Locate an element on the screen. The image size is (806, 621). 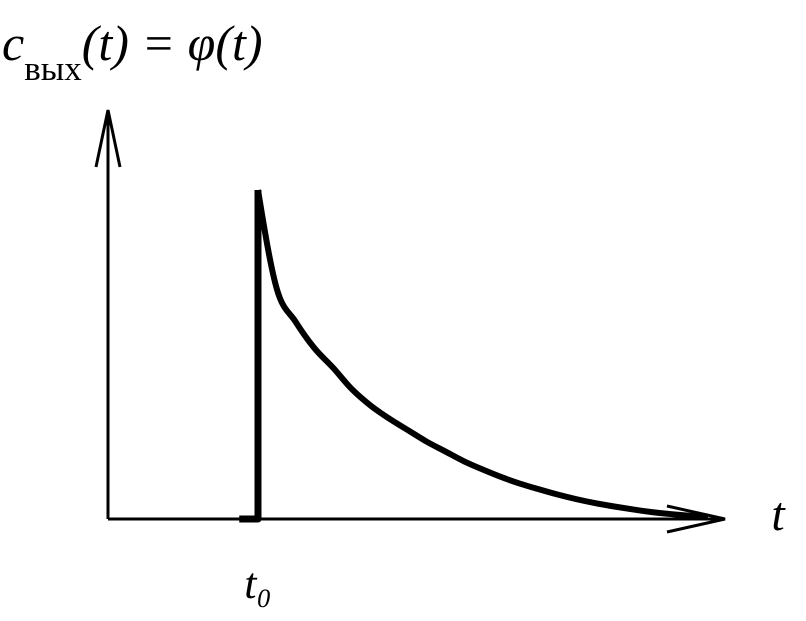
x-axis-title: t is located at coordinates (778, 514).